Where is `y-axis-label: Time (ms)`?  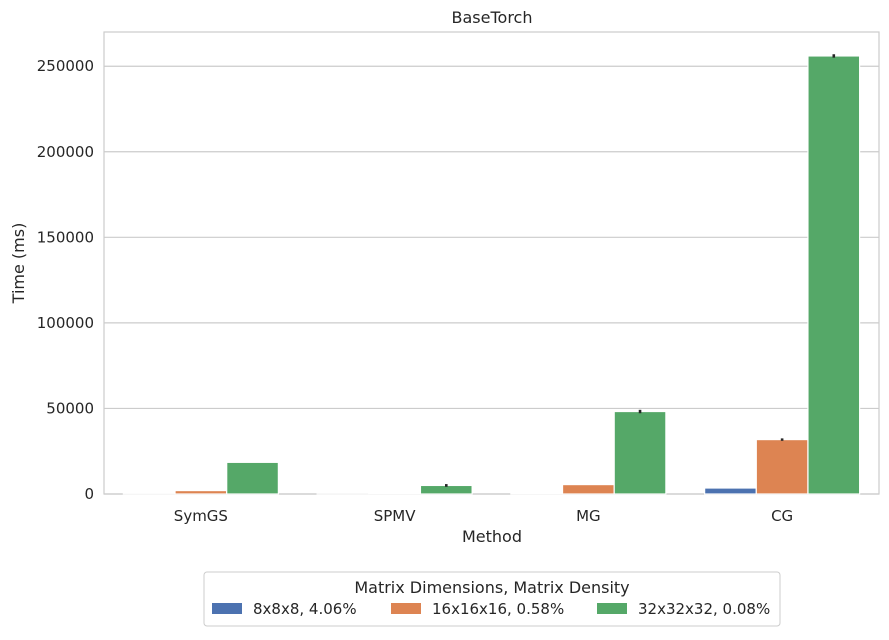 y-axis-label: Time (ms) is located at coordinates (18, 264).